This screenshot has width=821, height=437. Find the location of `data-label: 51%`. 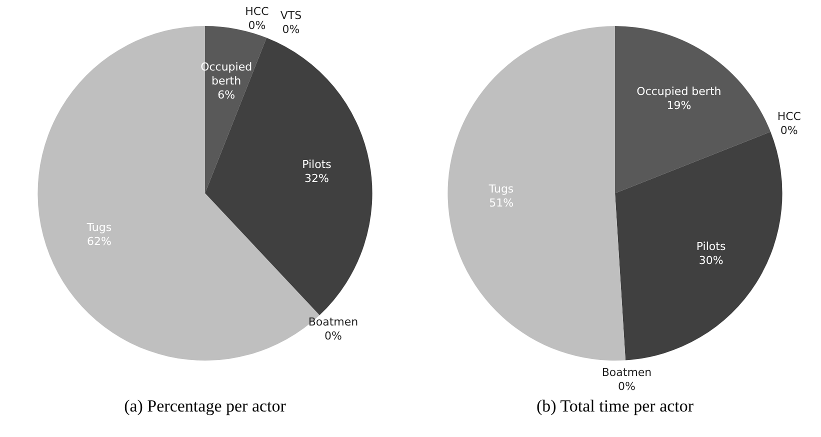

data-label: 51% is located at coordinates (501, 203).